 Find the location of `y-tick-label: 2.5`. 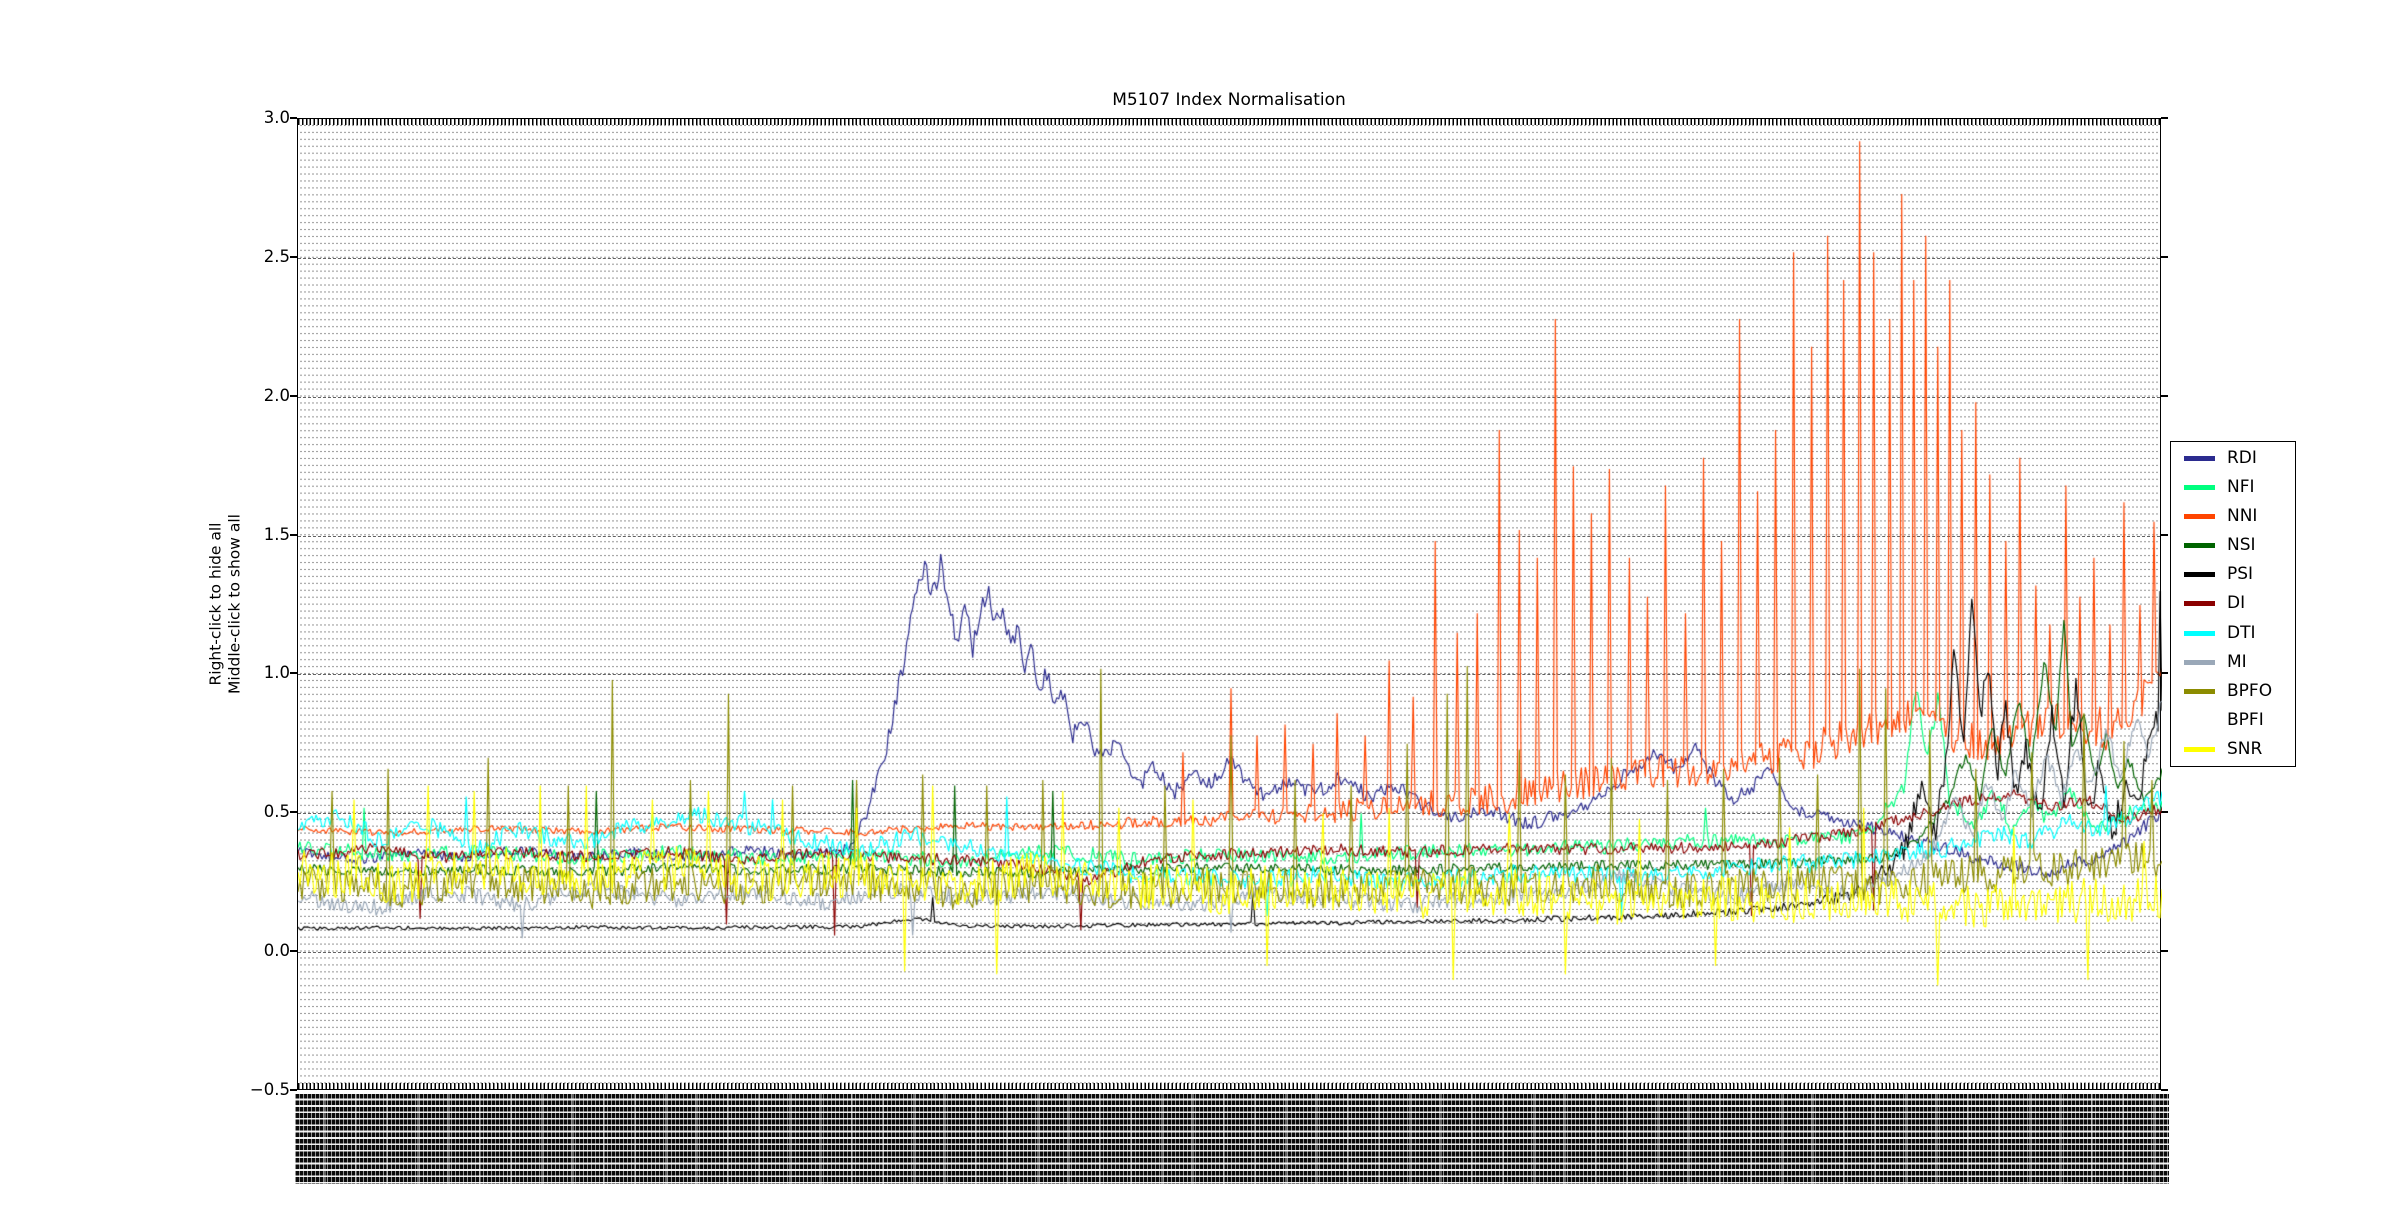

y-tick-label: 2.5 is located at coordinates (276, 256).